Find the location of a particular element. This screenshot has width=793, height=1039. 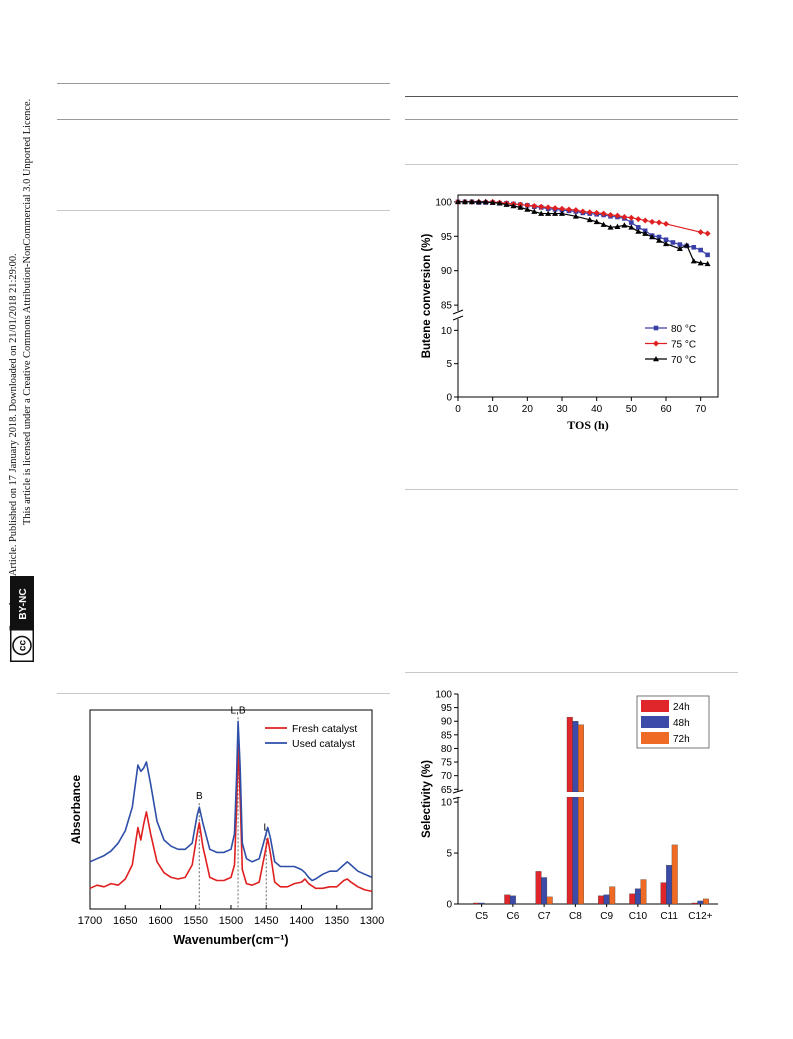

legend-label: 75 °C is located at coordinates (683, 345).